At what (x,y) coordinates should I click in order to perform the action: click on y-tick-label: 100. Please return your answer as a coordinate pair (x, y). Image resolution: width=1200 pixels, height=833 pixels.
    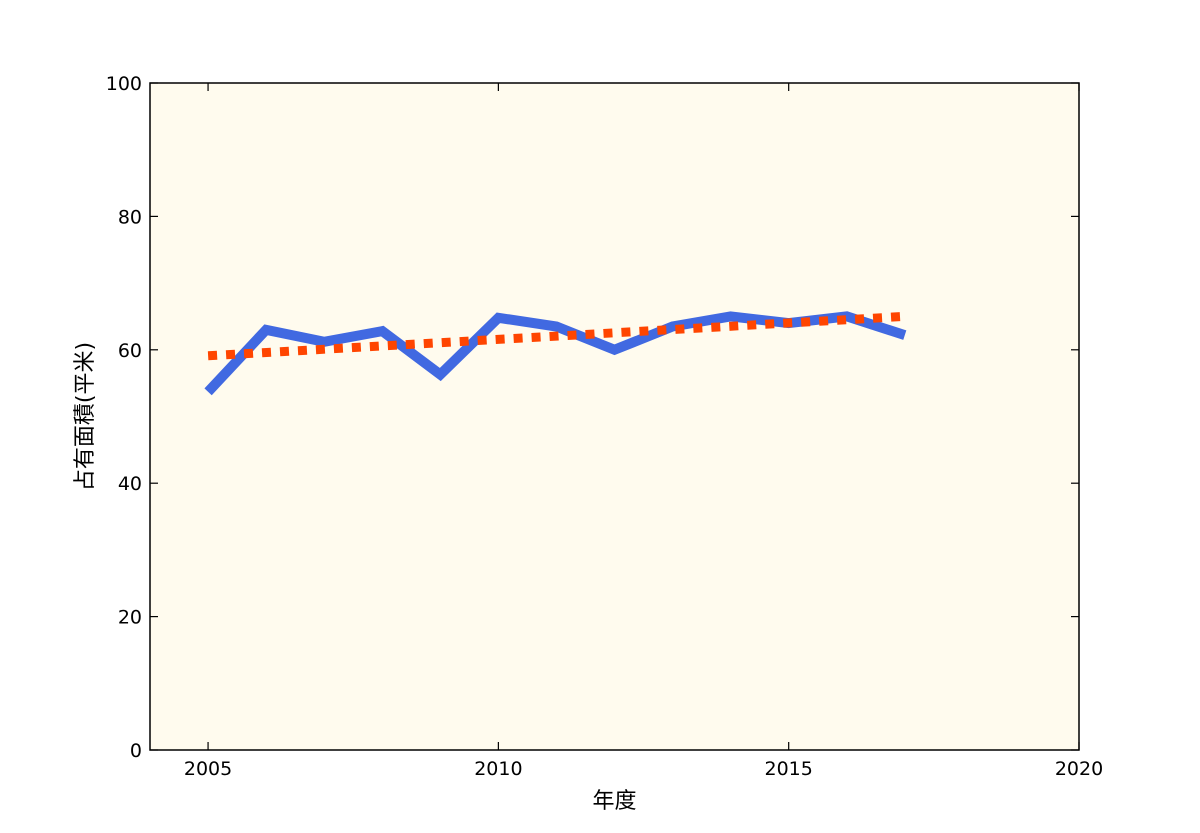
    Looking at the image, I should click on (124, 84).